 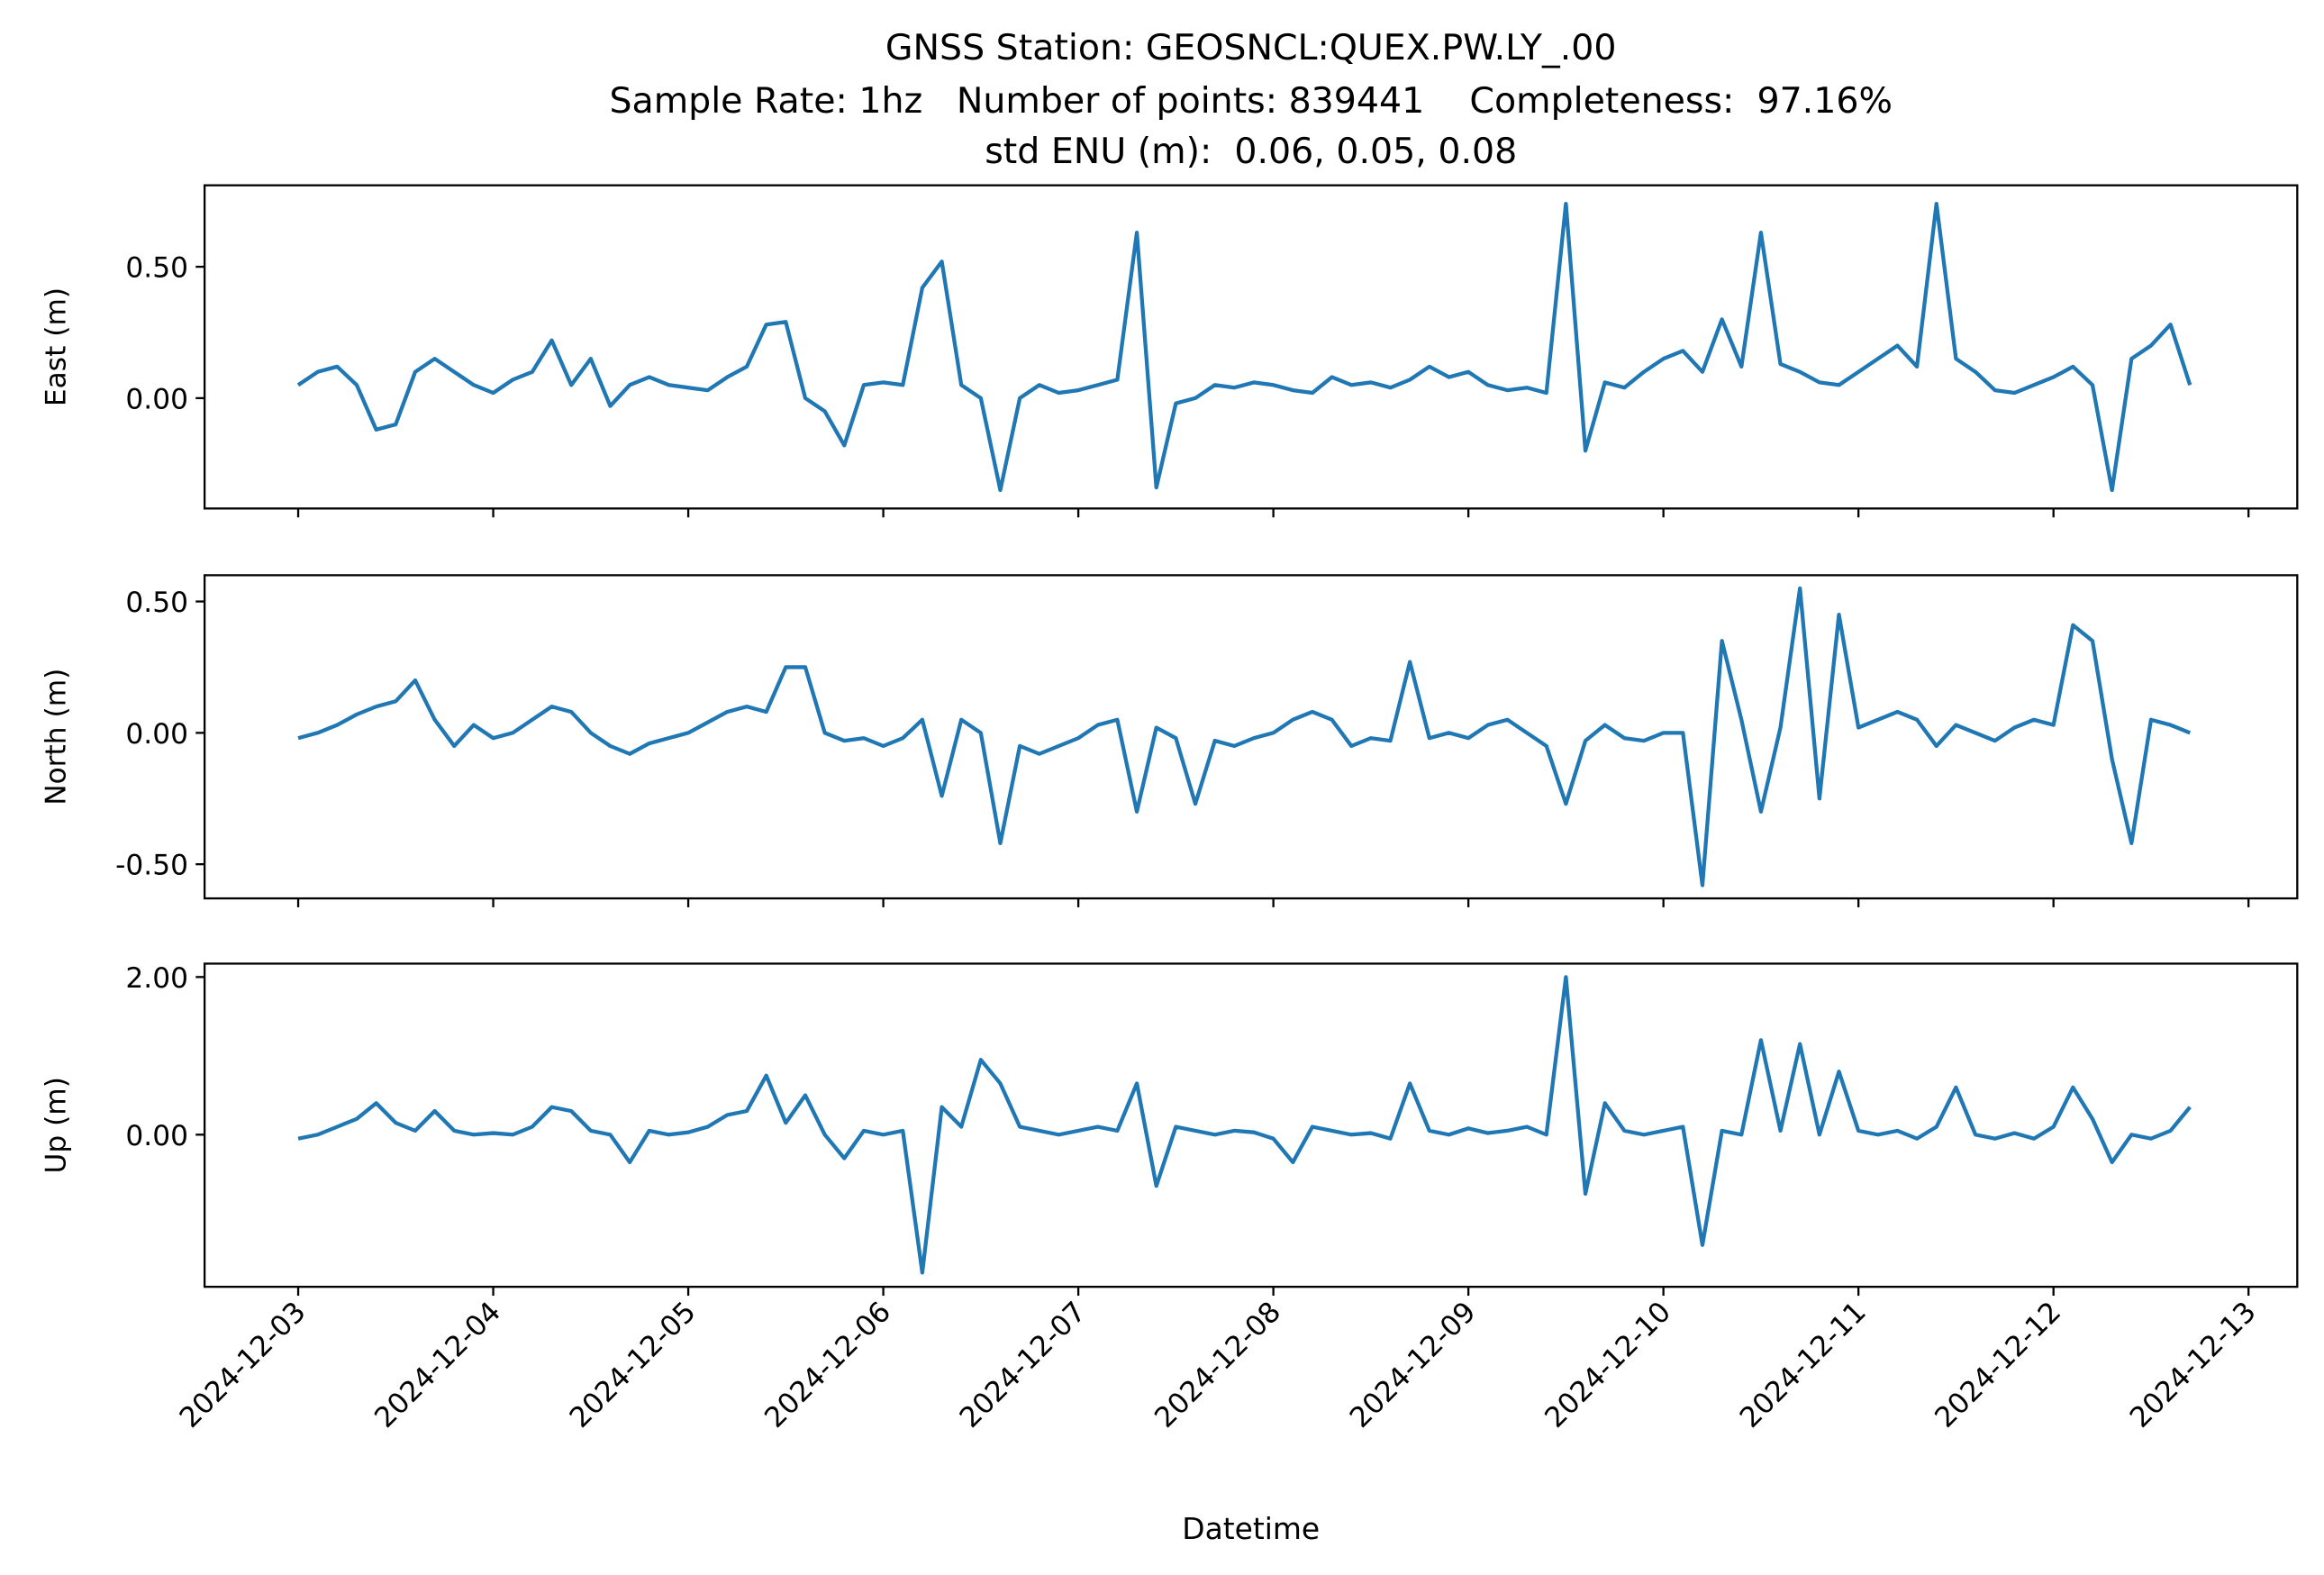 What do you see at coordinates (56, 346) in the screenshot?
I see `y-axis-label: East (m)` at bounding box center [56, 346].